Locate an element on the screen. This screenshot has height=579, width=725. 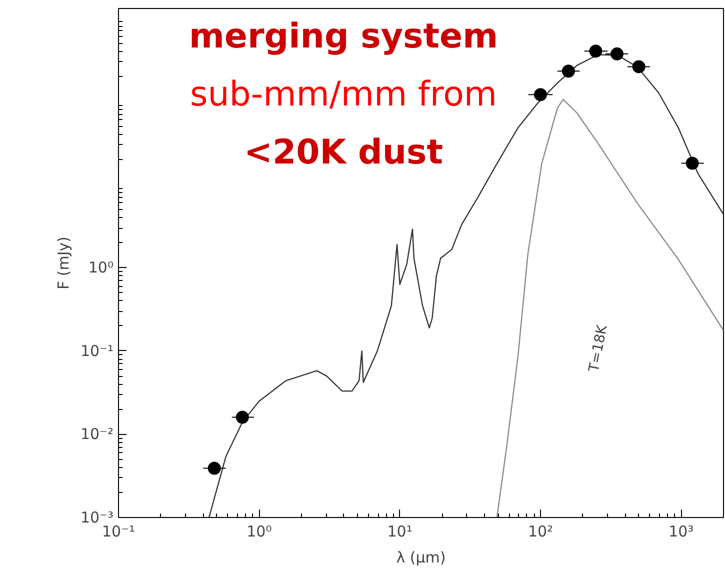
annotation: <20K dust is located at coordinates (344, 152).